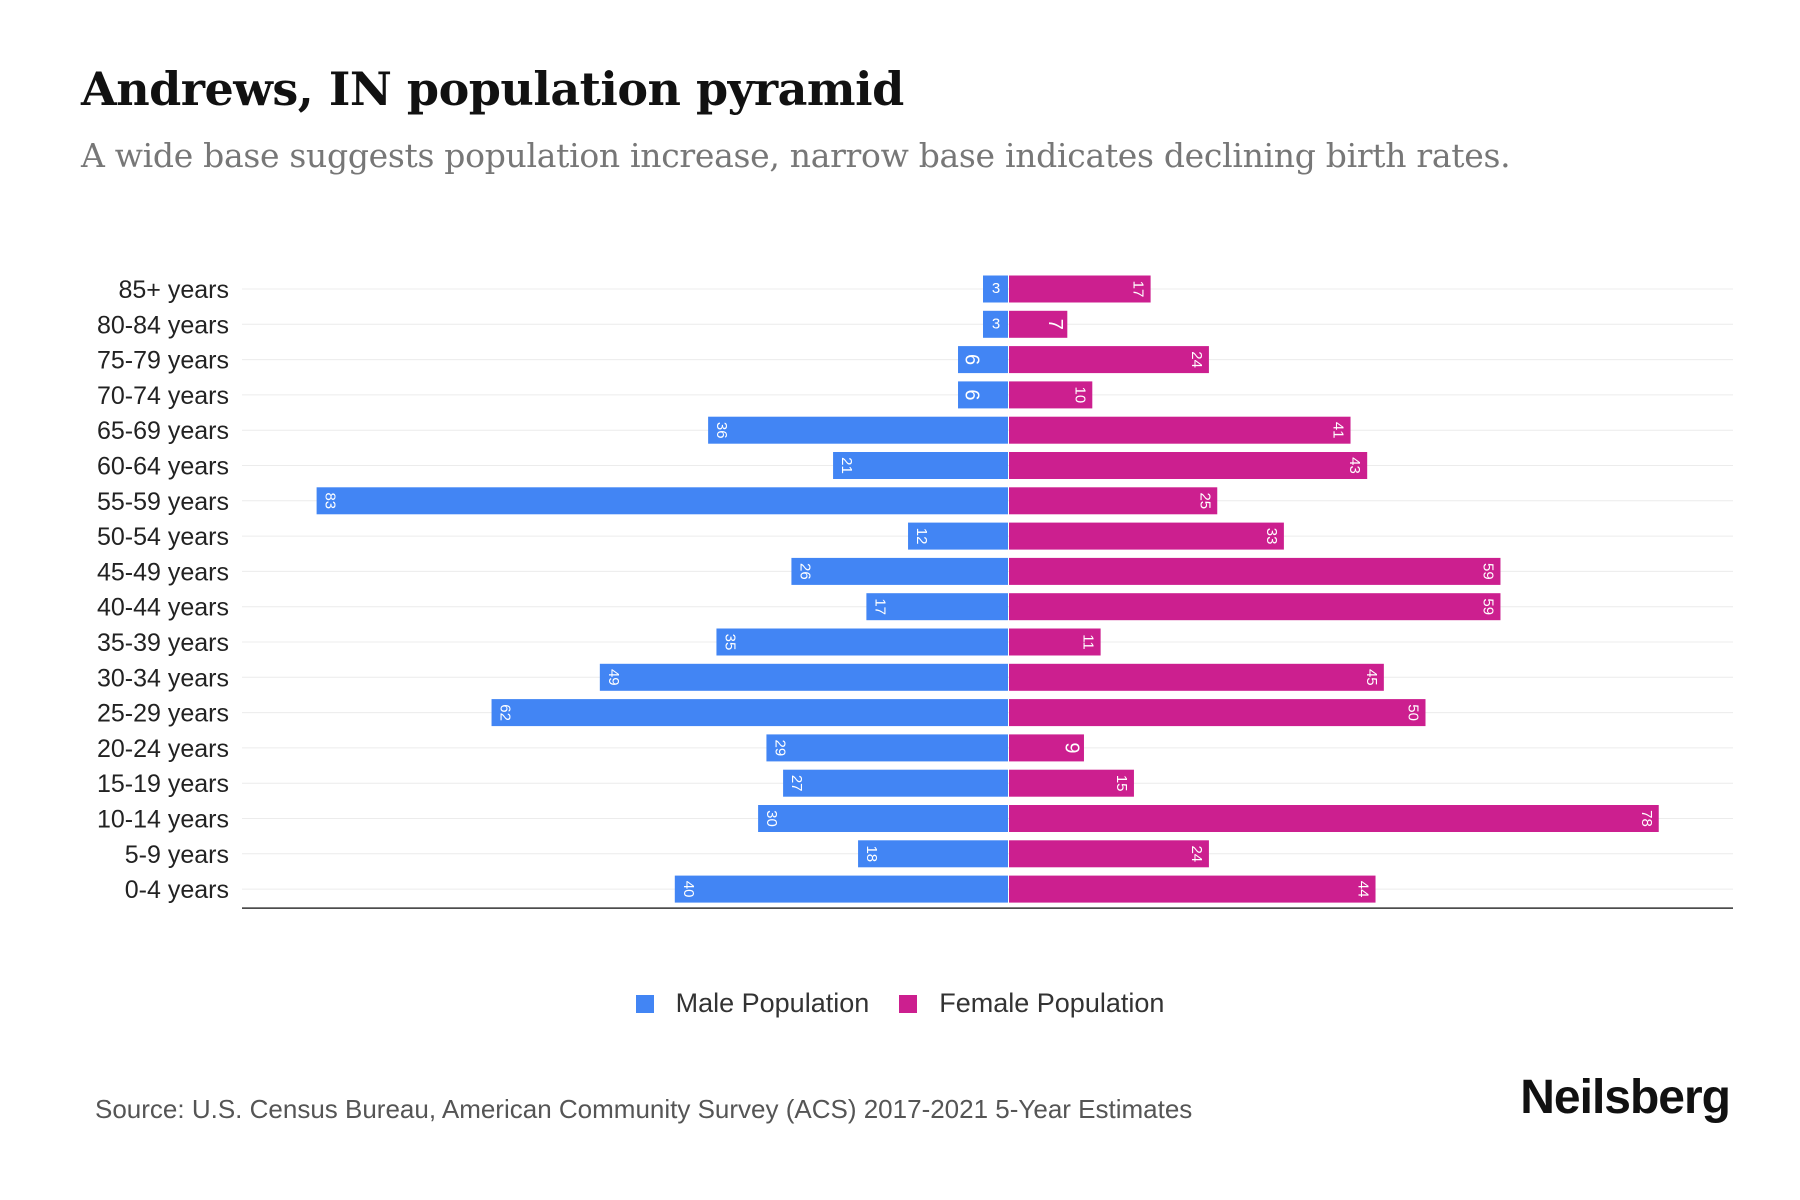 This screenshot has width=1800, height=1200. What do you see at coordinates (1625, 1097) in the screenshot?
I see `brand-logo: Neilsberg` at bounding box center [1625, 1097].